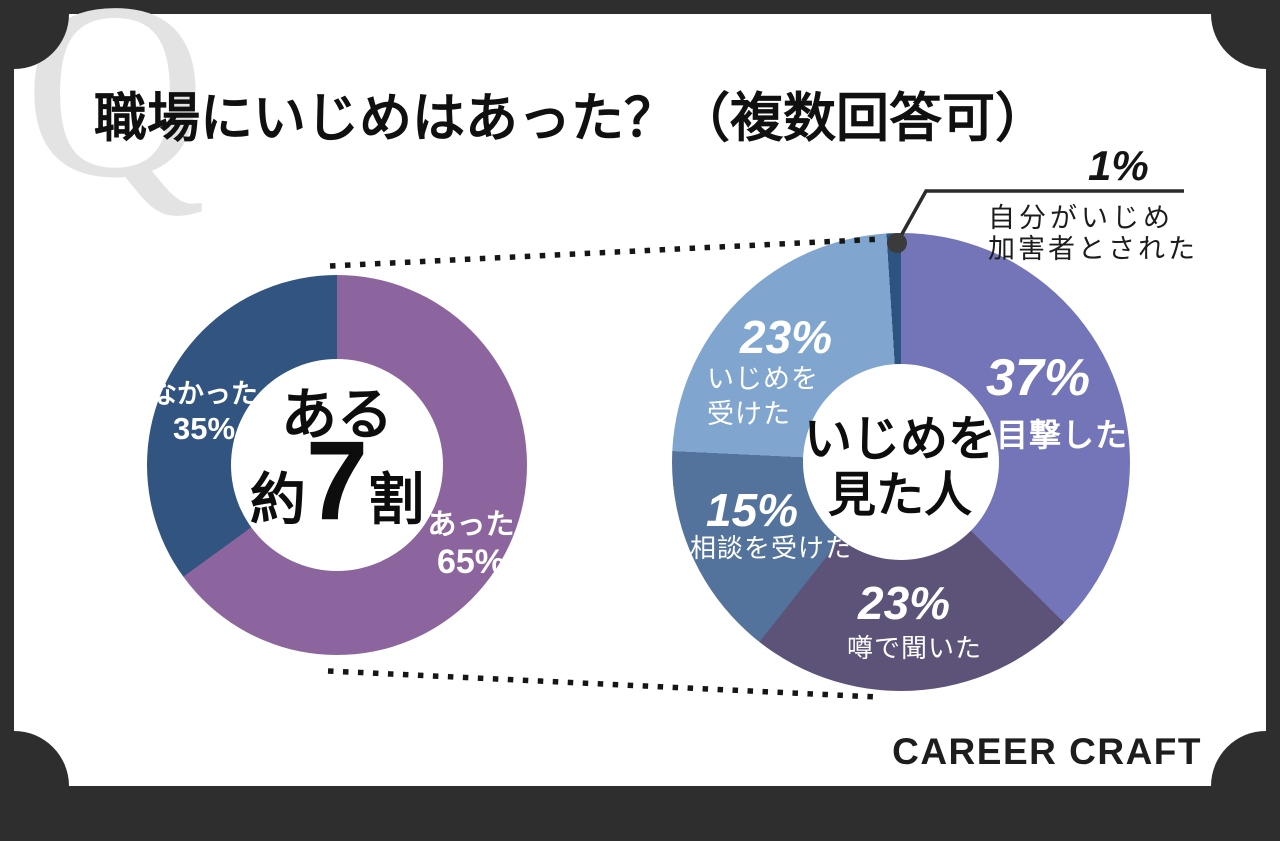 Image resolution: width=1280 pixels, height=841 pixels. I want to click on pie-label-mokugeki-pct: 37%, so click(1038, 378).